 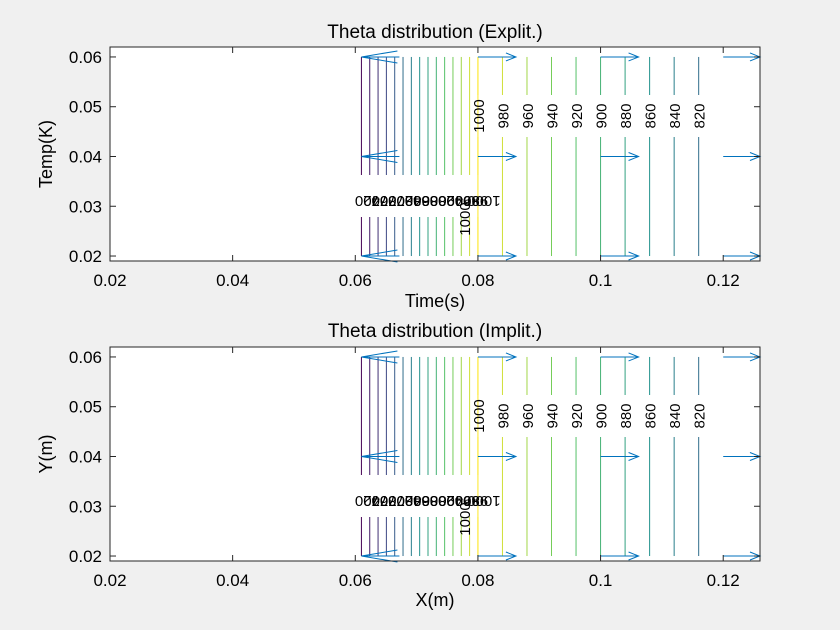 What do you see at coordinates (46, 454) in the screenshot?
I see `y-axis-label: Y(m)` at bounding box center [46, 454].